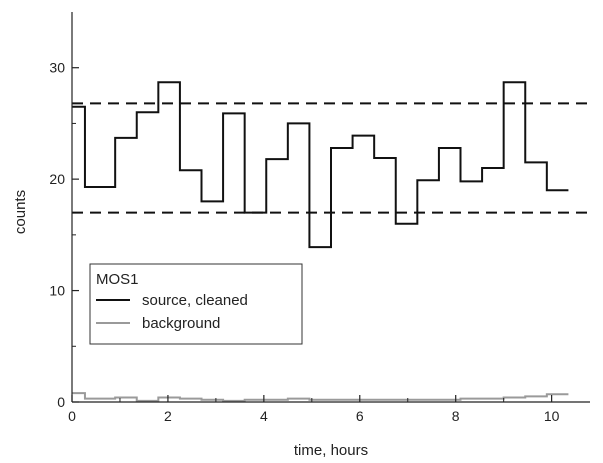  I want to click on x-tick-label-8: 8, so click(456, 416).